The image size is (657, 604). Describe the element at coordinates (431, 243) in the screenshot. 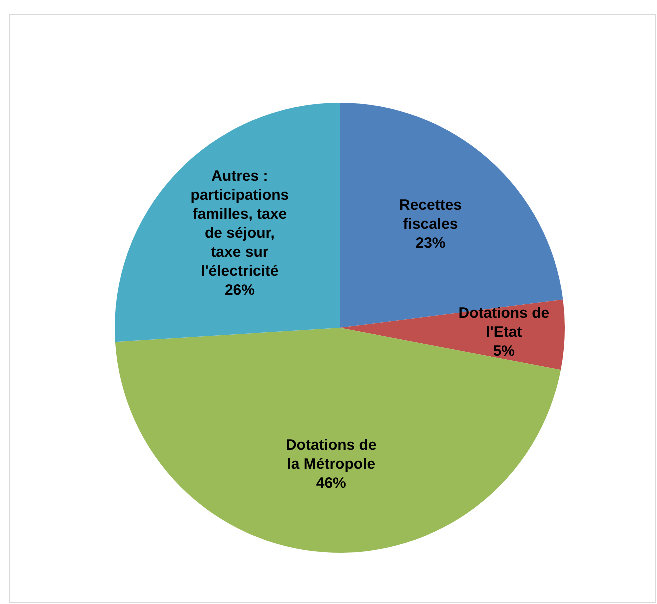

I see `data-label: 23%` at that location.